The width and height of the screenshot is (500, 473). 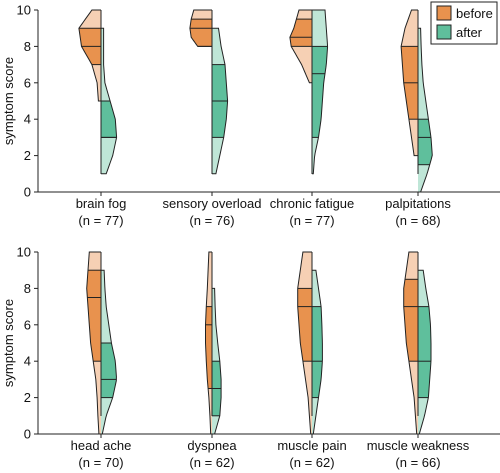 What do you see at coordinates (469, 32) in the screenshot?
I see `legend-label-after: after` at bounding box center [469, 32].